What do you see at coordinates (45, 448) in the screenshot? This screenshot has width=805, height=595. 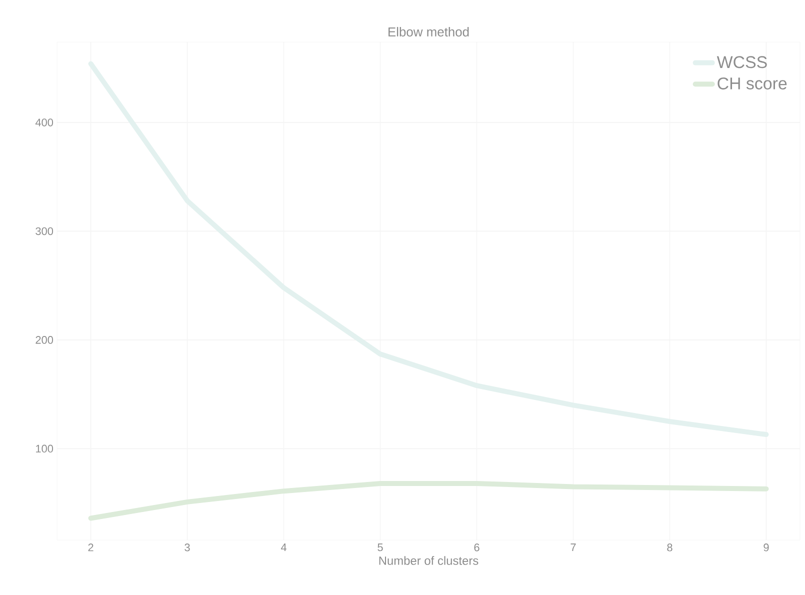 I see `y-tick-label: 100` at bounding box center [45, 448].